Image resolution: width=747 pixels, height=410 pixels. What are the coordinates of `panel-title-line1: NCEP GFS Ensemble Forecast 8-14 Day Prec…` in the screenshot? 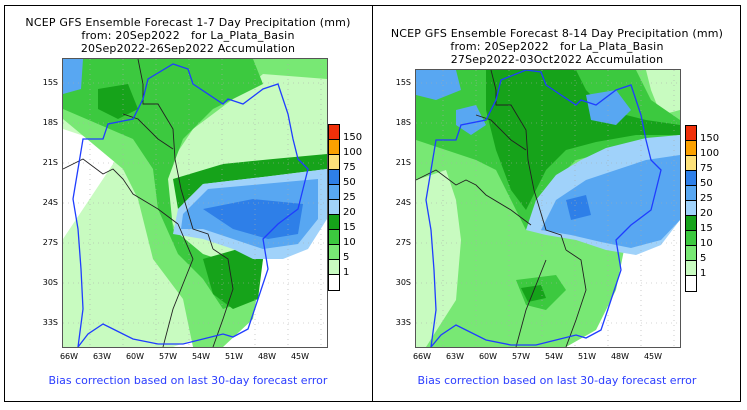 It's located at (557, 33).